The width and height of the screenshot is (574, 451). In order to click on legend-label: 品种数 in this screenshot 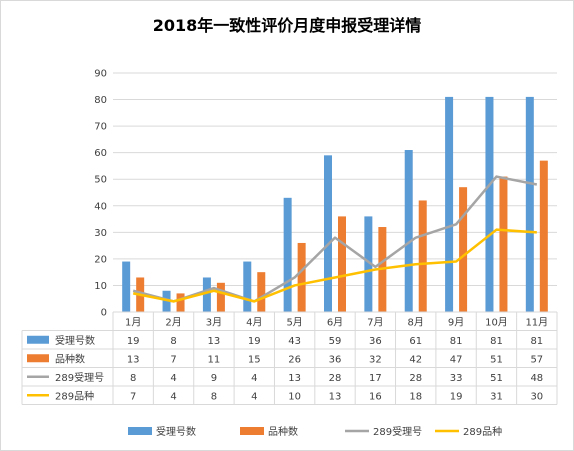, I will do `click(283, 431)`.